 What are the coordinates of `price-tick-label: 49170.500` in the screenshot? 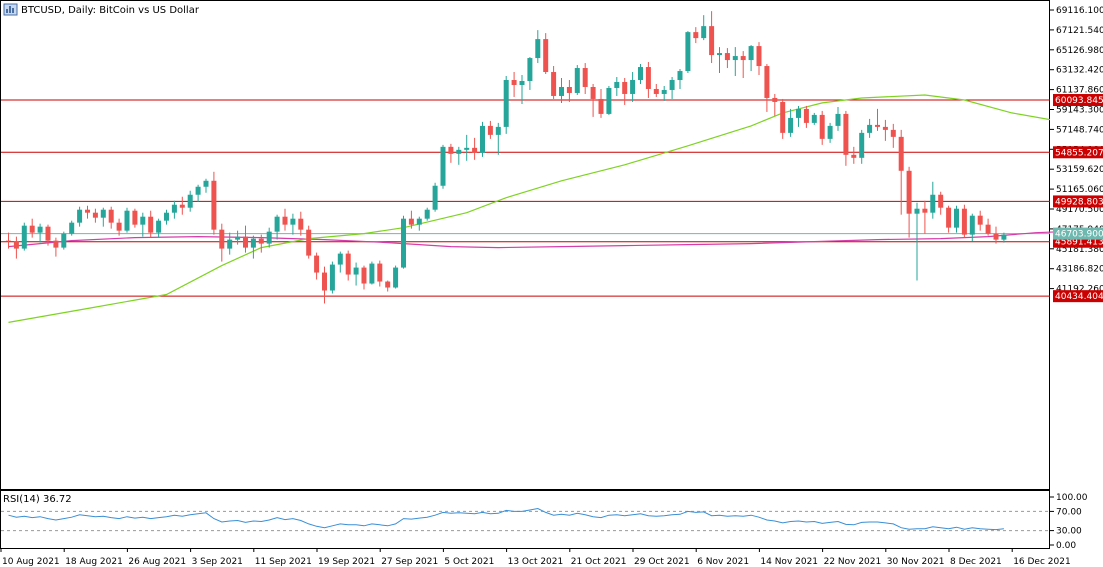 It's located at (1079, 210).